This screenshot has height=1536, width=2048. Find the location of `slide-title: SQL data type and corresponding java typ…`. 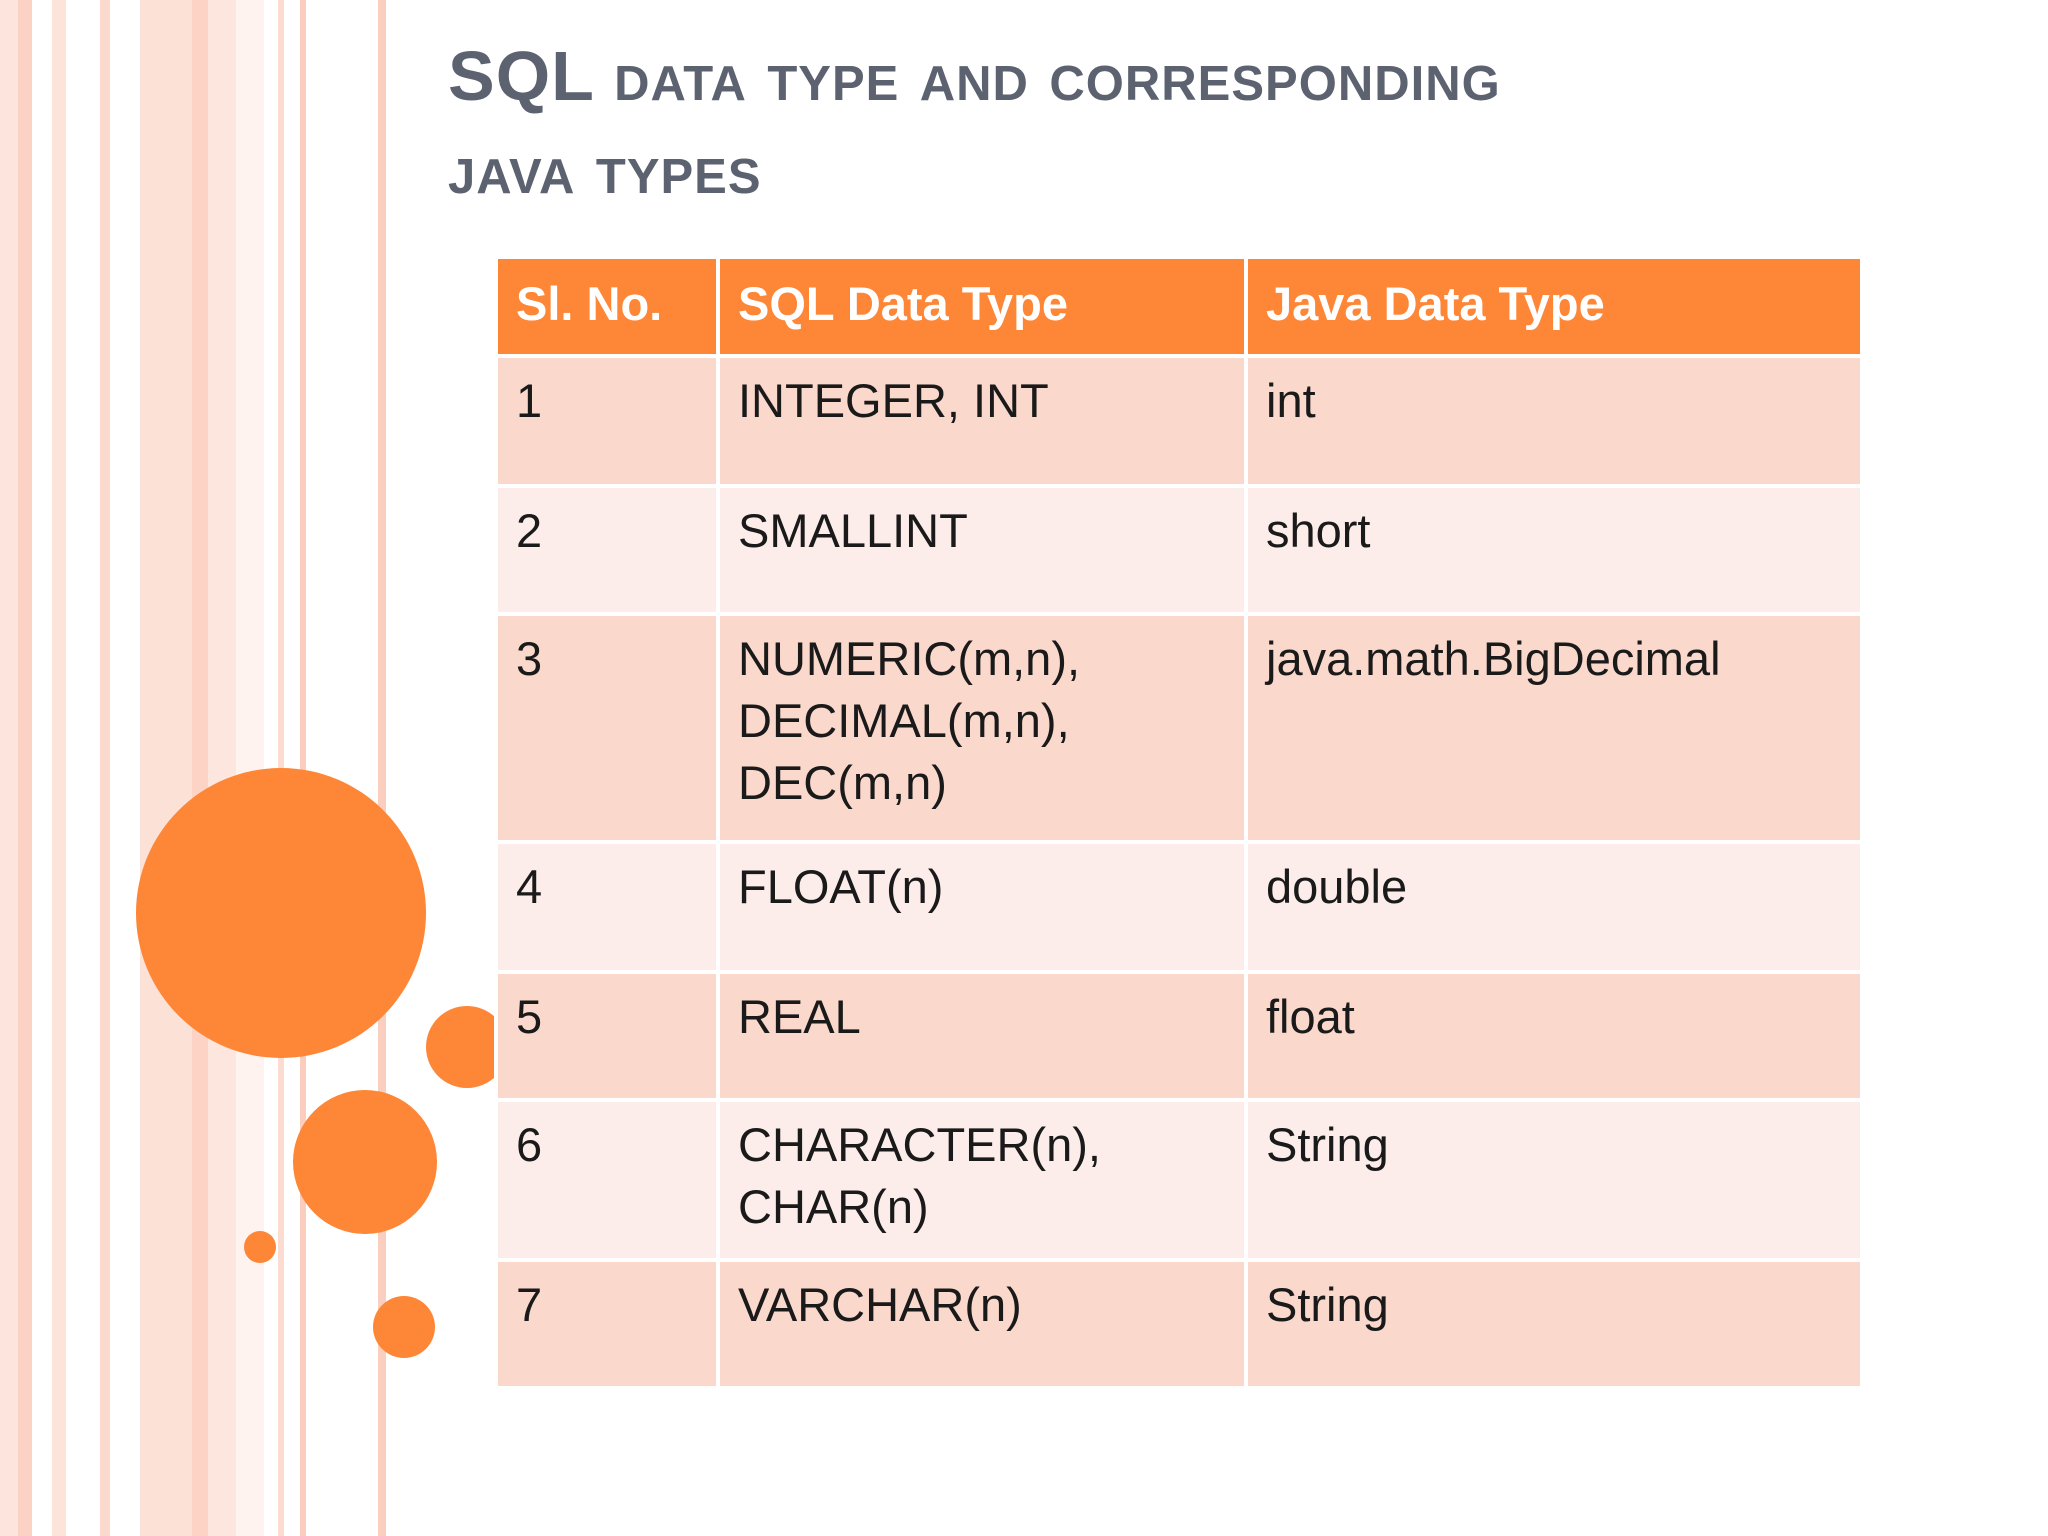

slide-title: SQL data type and corresponding java typ… is located at coordinates (1198, 123).